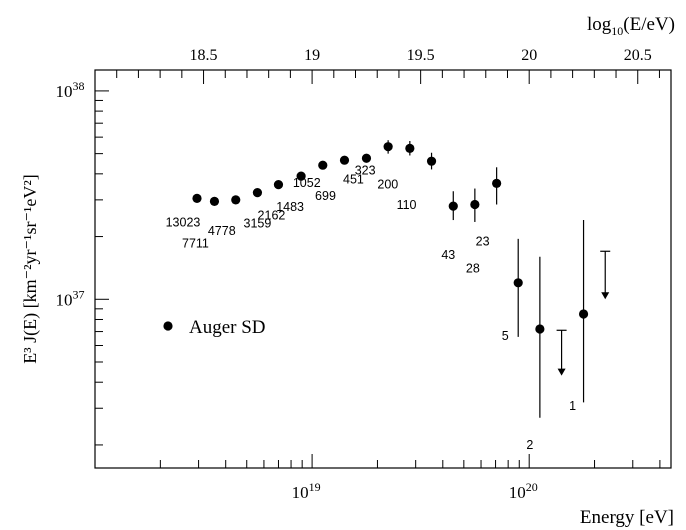 Image resolution: width=686 pixels, height=530 pixels. What do you see at coordinates (312, 55) in the screenshot?
I see `top-tick-label: 19` at bounding box center [312, 55].